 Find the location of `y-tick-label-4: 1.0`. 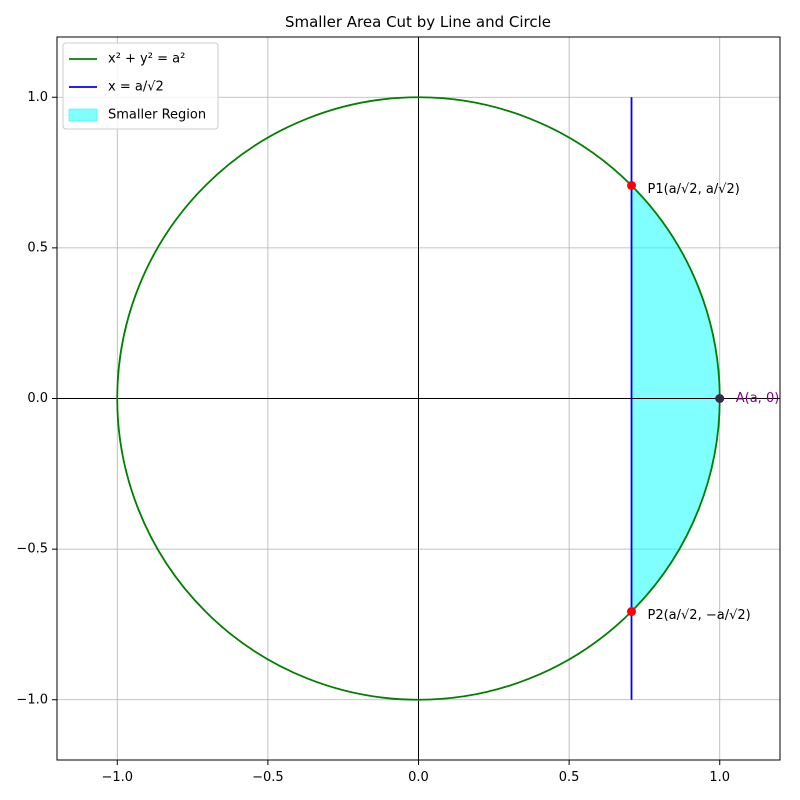

y-tick-label-4: 1.0 is located at coordinates (37, 97).